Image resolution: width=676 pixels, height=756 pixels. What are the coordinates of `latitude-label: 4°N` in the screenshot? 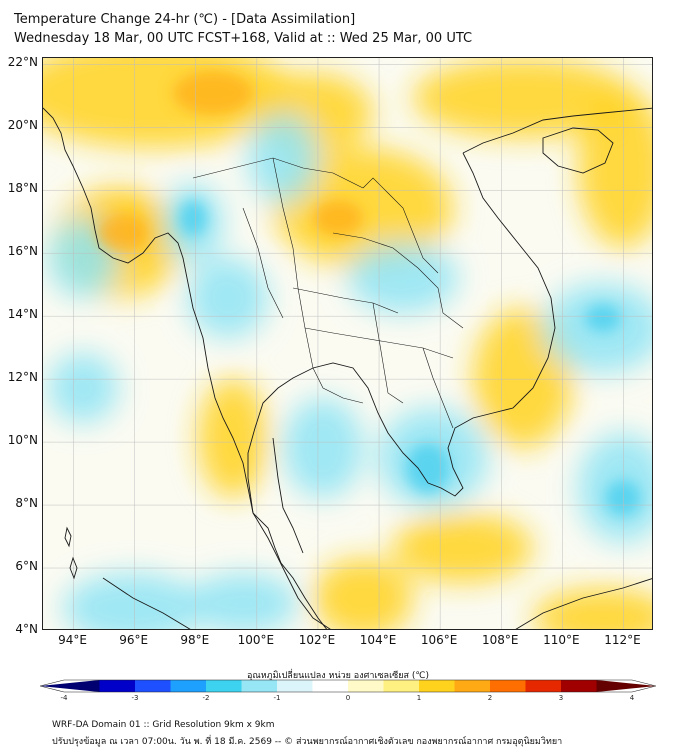 It's located at (26, 629).